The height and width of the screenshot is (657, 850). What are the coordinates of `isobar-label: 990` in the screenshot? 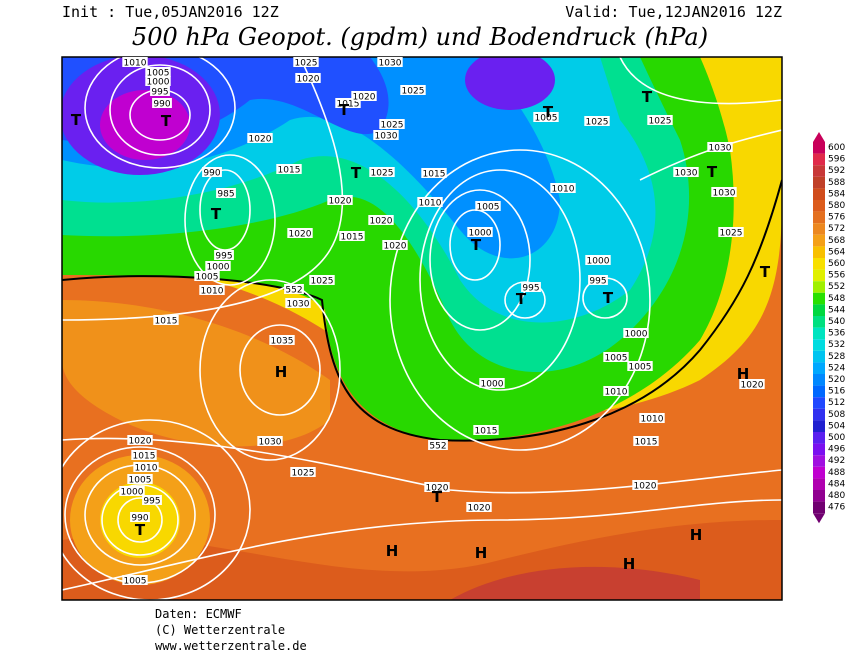 It's located at (161, 105).